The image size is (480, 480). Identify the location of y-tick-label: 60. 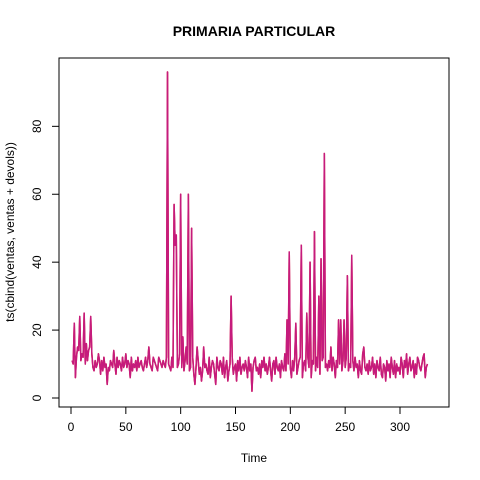
(37, 194).